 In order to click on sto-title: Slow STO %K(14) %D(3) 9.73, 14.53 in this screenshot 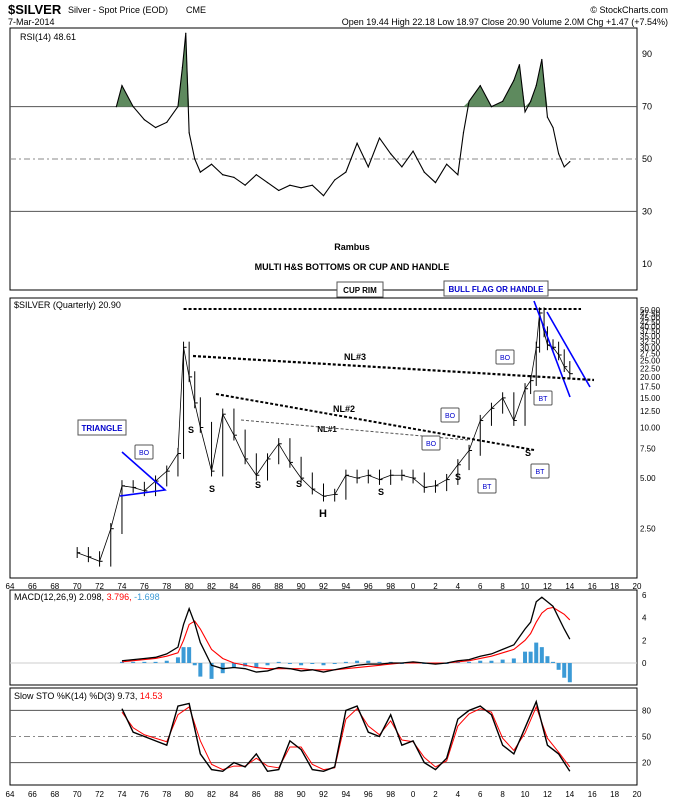, I will do `click(88, 696)`.